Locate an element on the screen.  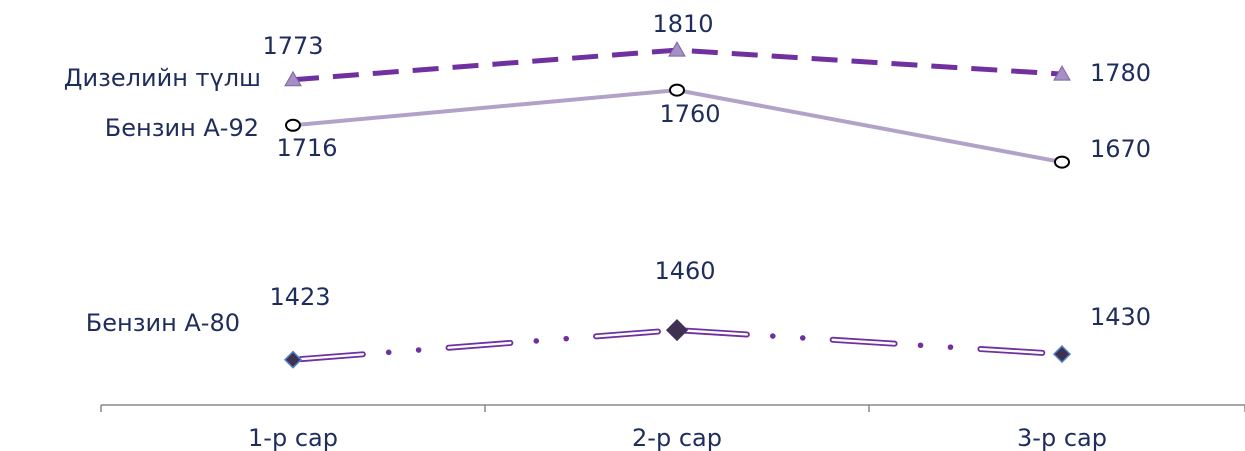
series-name-label: Бензин А-80 is located at coordinates (163, 323).